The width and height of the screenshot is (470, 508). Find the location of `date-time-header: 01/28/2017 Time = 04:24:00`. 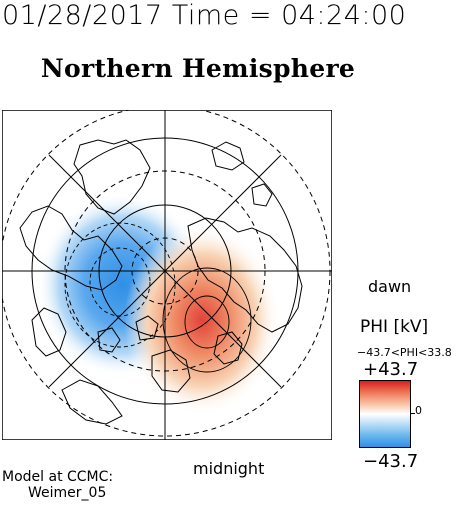

date-time-header: 01/28/2017 Time = 04:24:00 is located at coordinates (204, 15).